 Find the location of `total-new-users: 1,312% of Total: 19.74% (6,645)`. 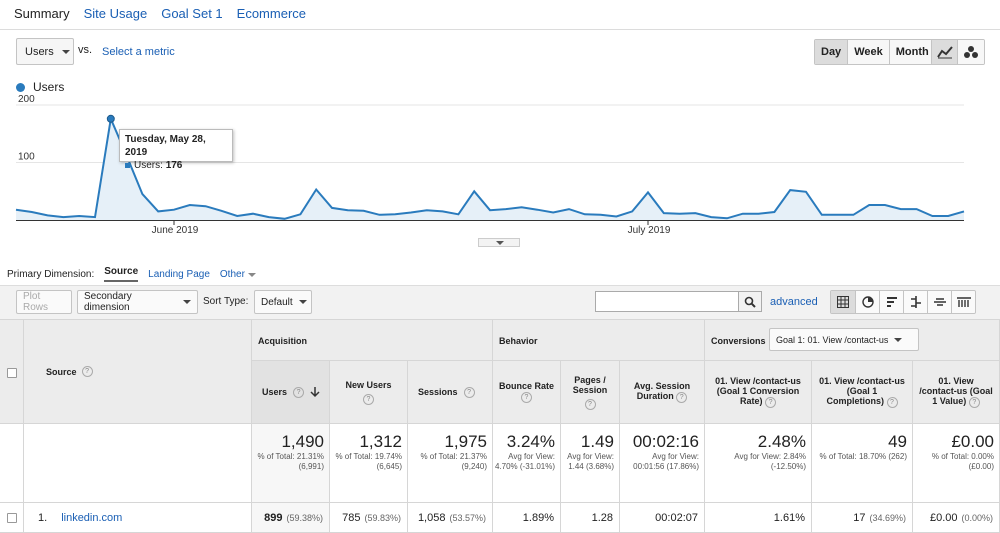

total-new-users: 1,312% of Total: 19.74% (6,645) is located at coordinates (369, 463).